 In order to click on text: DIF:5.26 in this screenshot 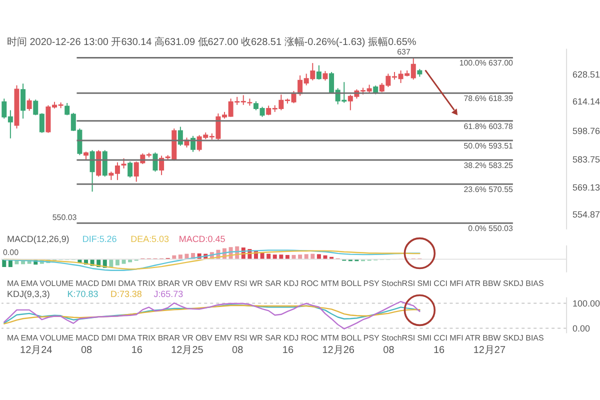, I will do `click(99, 239)`.